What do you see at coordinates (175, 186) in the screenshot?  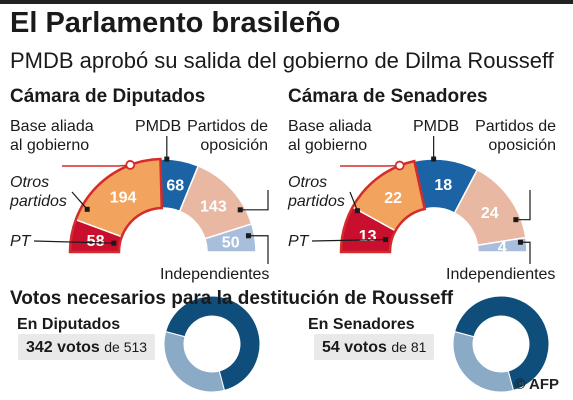 I see `seat-value-pmdb-diputados: 68` at bounding box center [175, 186].